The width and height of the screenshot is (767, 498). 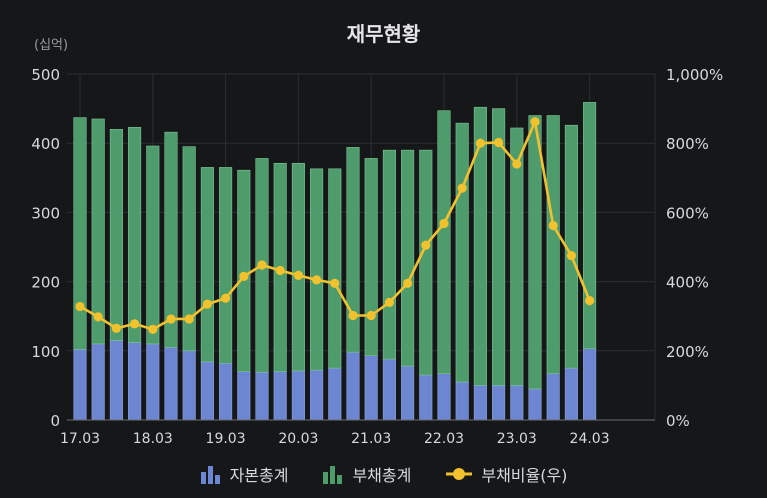 I want to click on right-tick-label: 600%, so click(x=687, y=213).